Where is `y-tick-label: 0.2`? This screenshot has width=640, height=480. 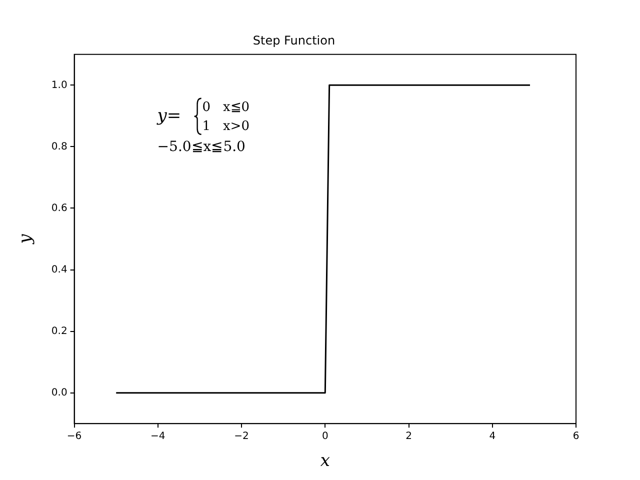 y-tick-label: 0.2 is located at coordinates (59, 331).